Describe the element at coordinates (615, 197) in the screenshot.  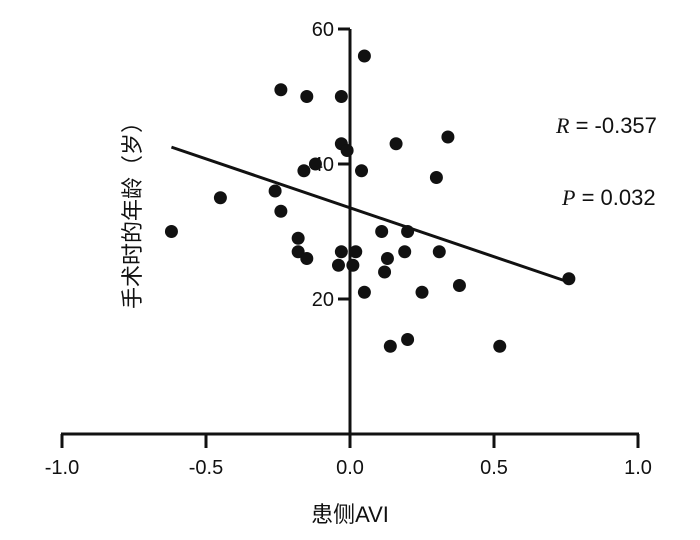
I see `p-value: = 0.032` at that location.